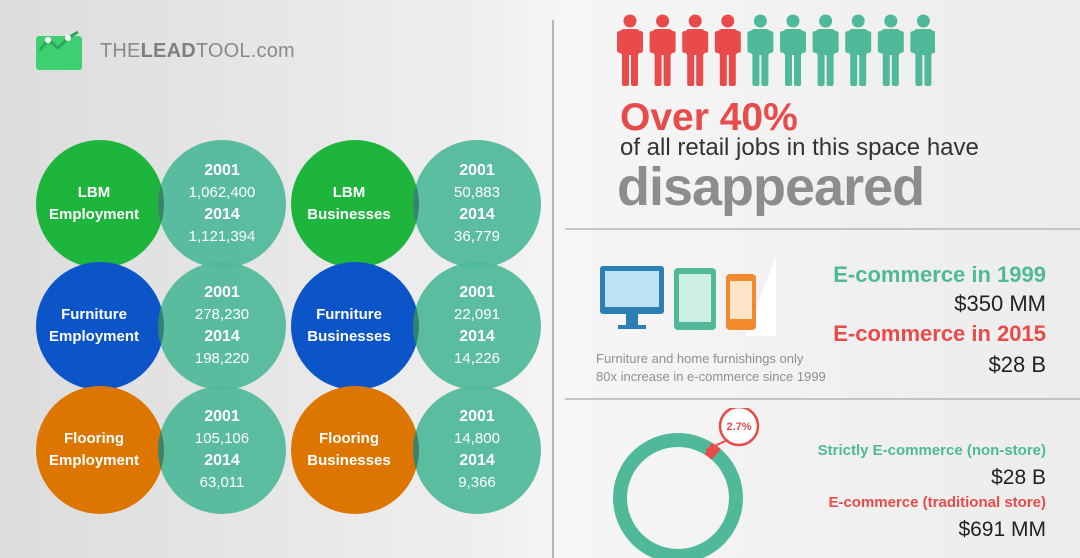  What do you see at coordinates (477, 192) in the screenshot?
I see `stat-value: 50,883` at bounding box center [477, 192].